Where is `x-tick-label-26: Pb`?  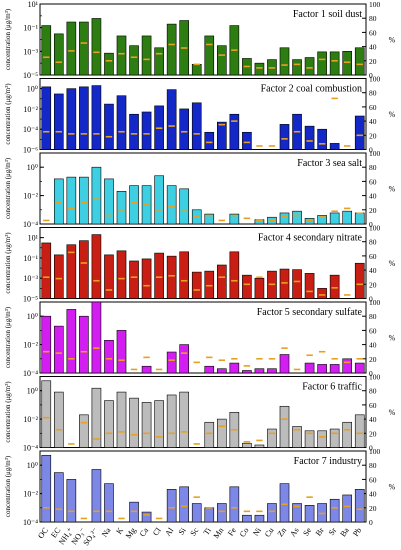
x-tick-label-26: Pb is located at coordinates (357, 532).